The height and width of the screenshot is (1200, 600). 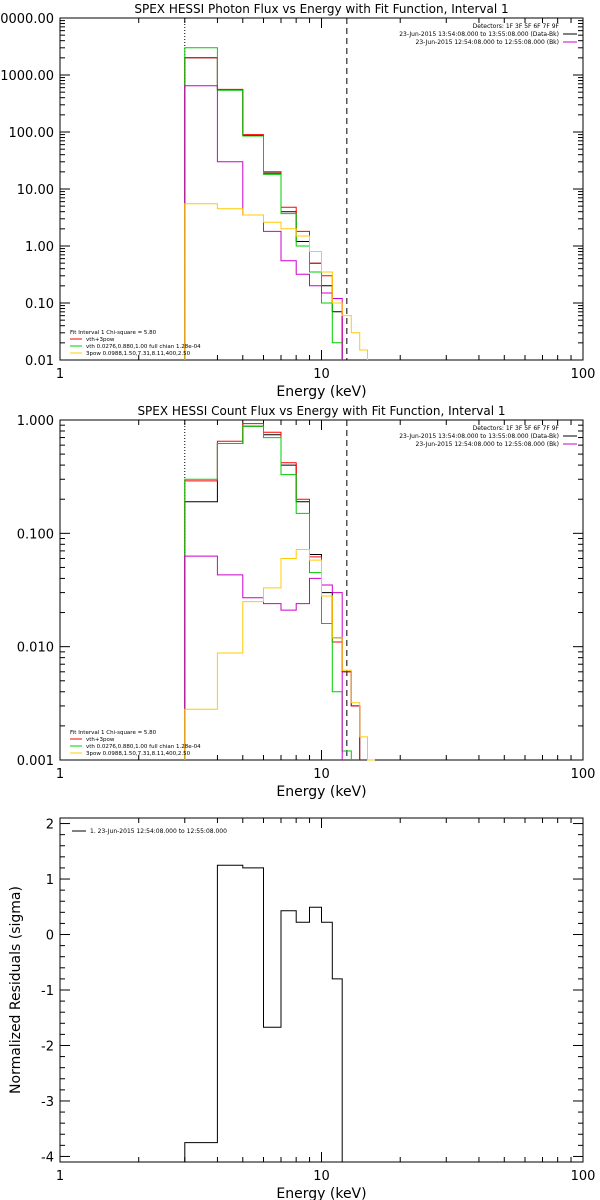 I want to click on y-tick-label: 0.010, so click(x=35, y=648).